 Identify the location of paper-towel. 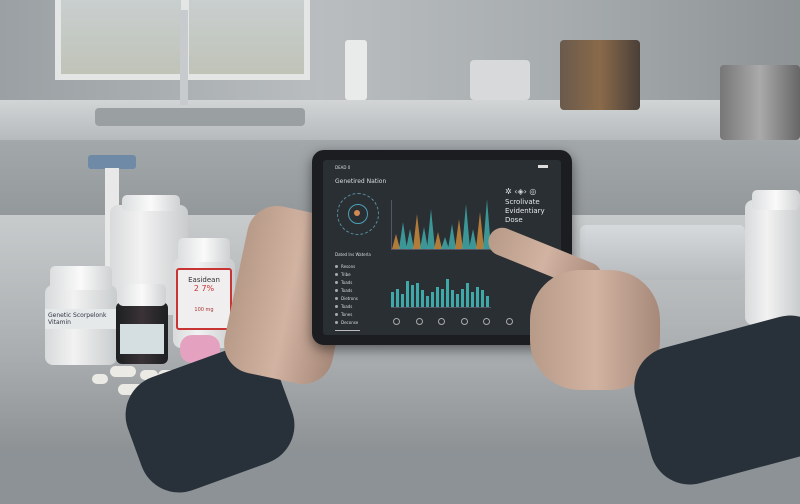
(356, 70).